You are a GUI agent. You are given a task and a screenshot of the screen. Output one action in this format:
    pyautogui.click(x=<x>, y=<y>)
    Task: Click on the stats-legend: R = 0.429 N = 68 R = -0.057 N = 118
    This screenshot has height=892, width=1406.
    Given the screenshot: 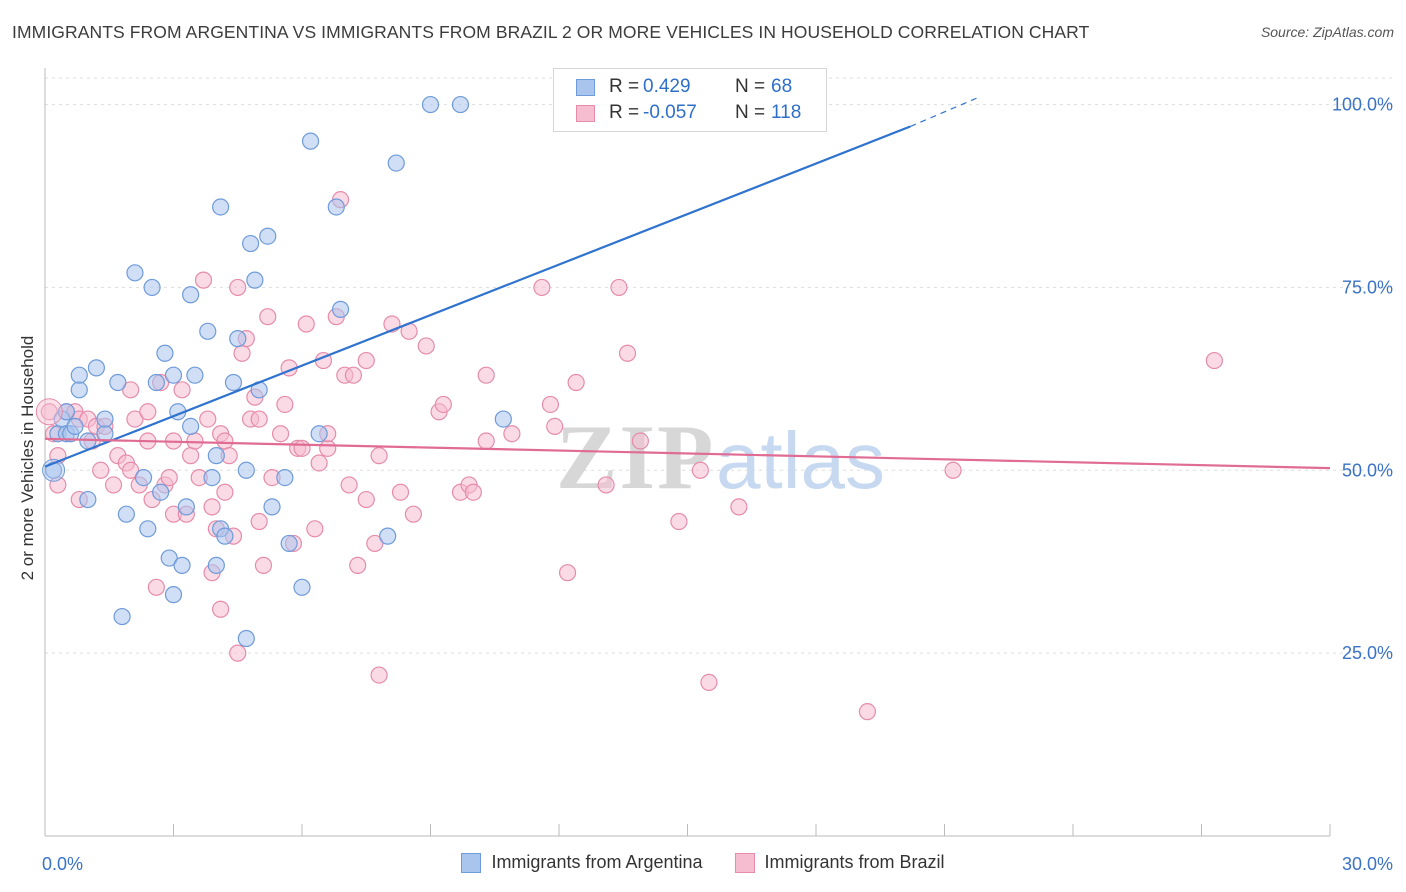 What is the action you would take?
    pyautogui.click(x=690, y=100)
    